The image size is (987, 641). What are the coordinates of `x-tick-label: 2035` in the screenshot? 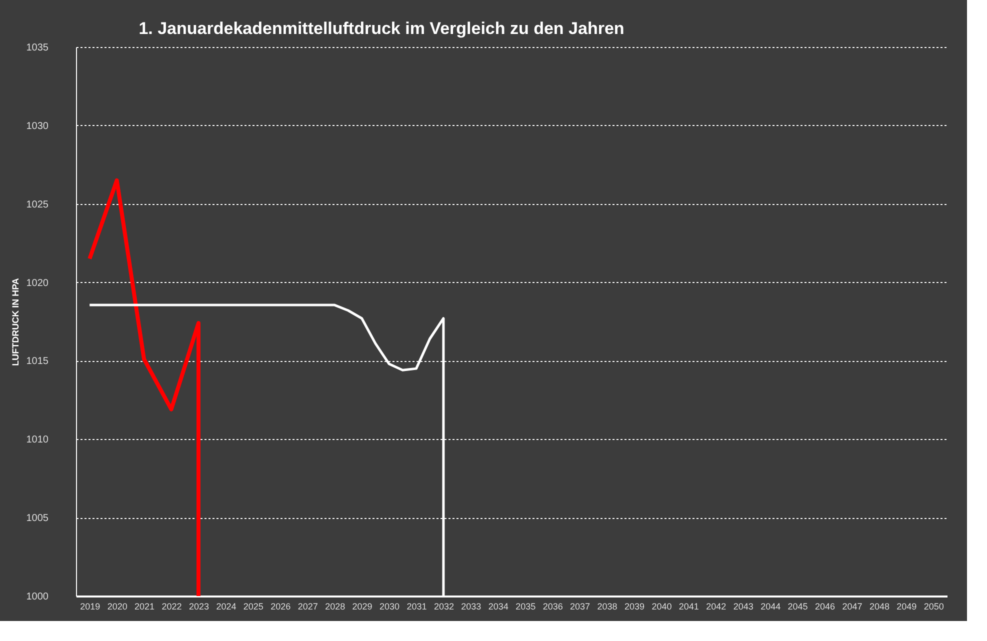 It's located at (526, 607).